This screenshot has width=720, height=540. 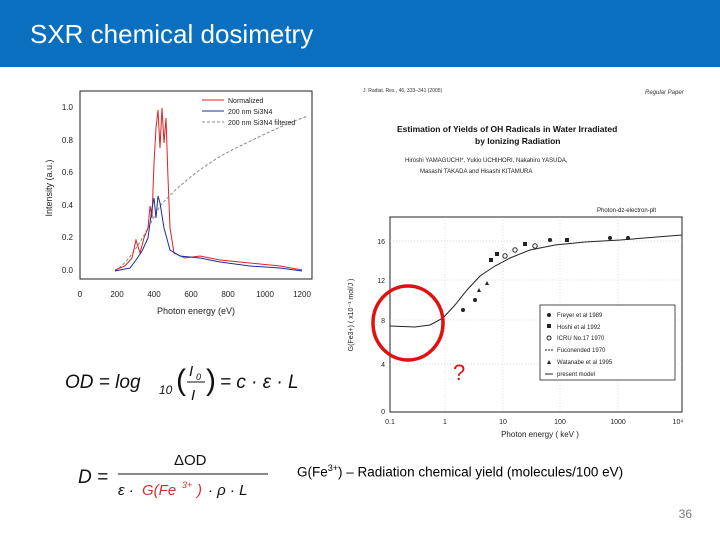 What do you see at coordinates (93, 477) in the screenshot?
I see `dose-lhs: D =` at bounding box center [93, 477].